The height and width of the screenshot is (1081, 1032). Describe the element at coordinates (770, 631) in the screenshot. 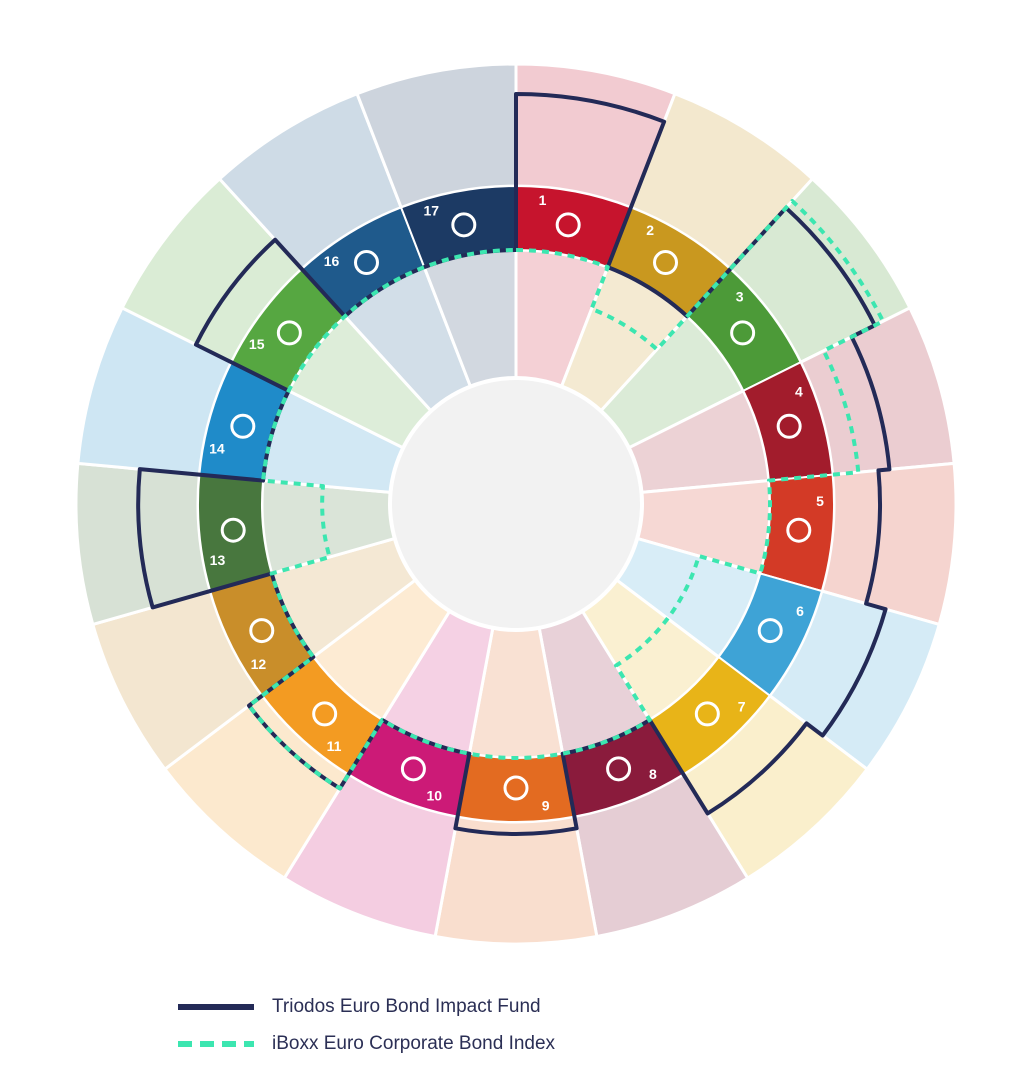

I see `water-drop-icon` at that location.